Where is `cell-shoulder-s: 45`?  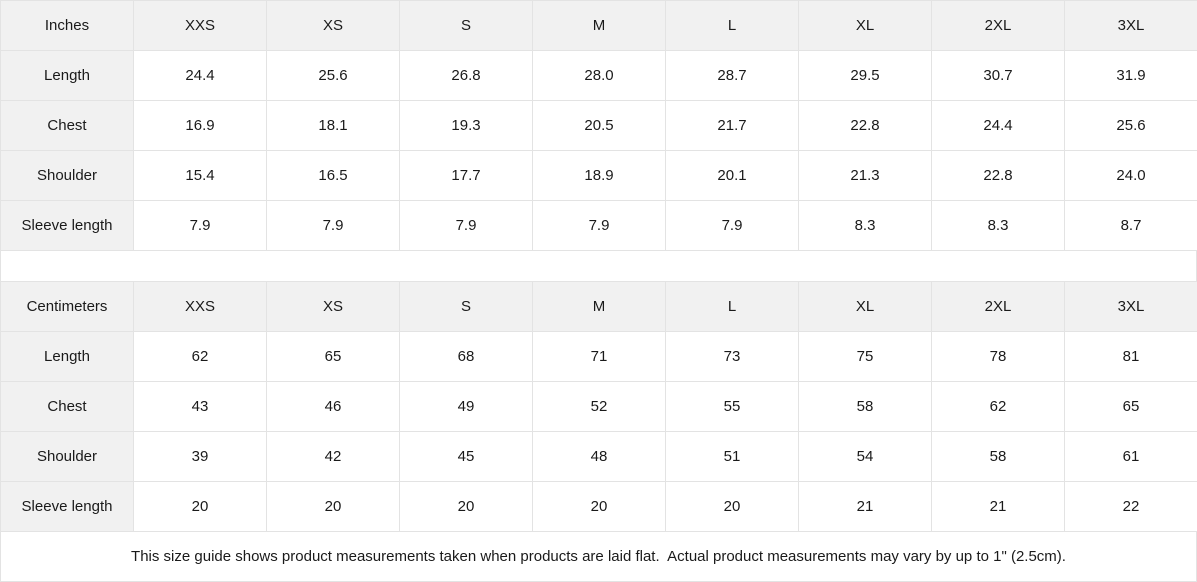 cell-shoulder-s: 45 is located at coordinates (466, 457).